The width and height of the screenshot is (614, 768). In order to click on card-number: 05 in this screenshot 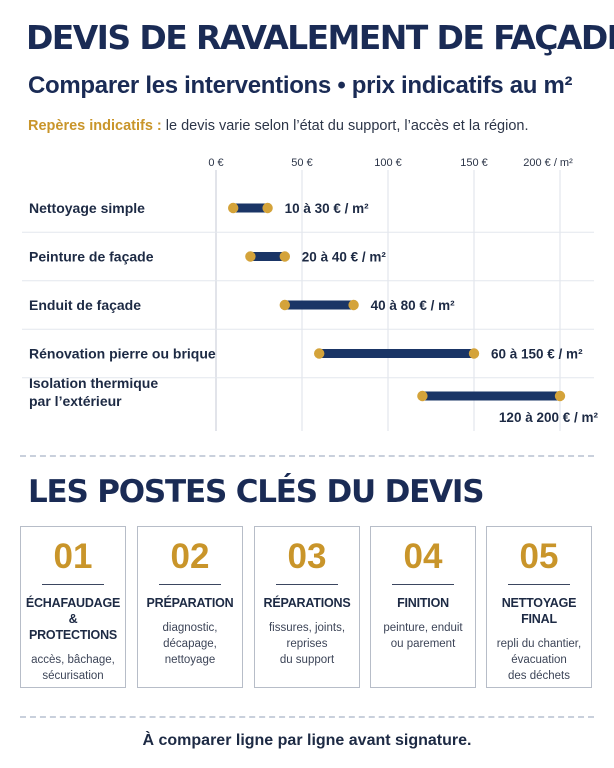, I will do `click(539, 556)`.